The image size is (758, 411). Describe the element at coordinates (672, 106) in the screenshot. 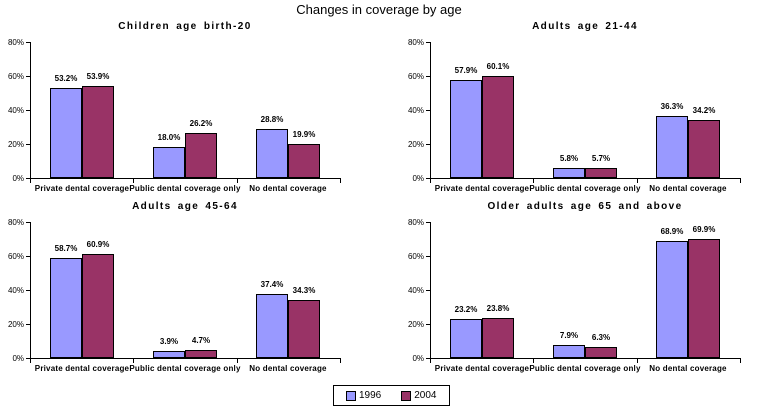

I see `bar-value-label: 36.3%` at that location.